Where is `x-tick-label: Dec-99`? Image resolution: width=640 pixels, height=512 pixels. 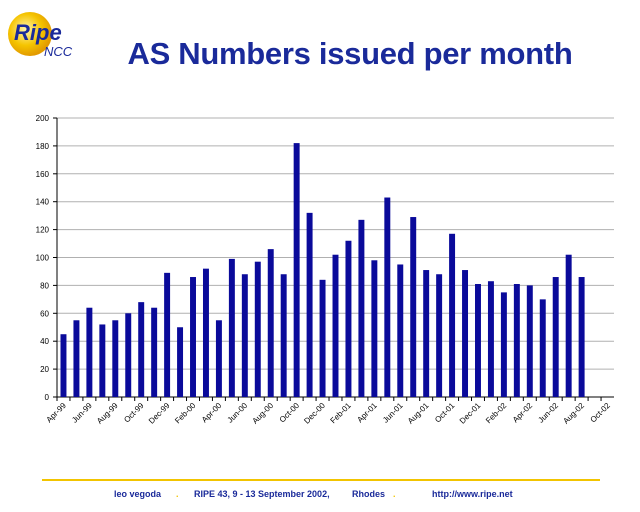 x-tick-label: Dec-99 is located at coordinates (159, 413).